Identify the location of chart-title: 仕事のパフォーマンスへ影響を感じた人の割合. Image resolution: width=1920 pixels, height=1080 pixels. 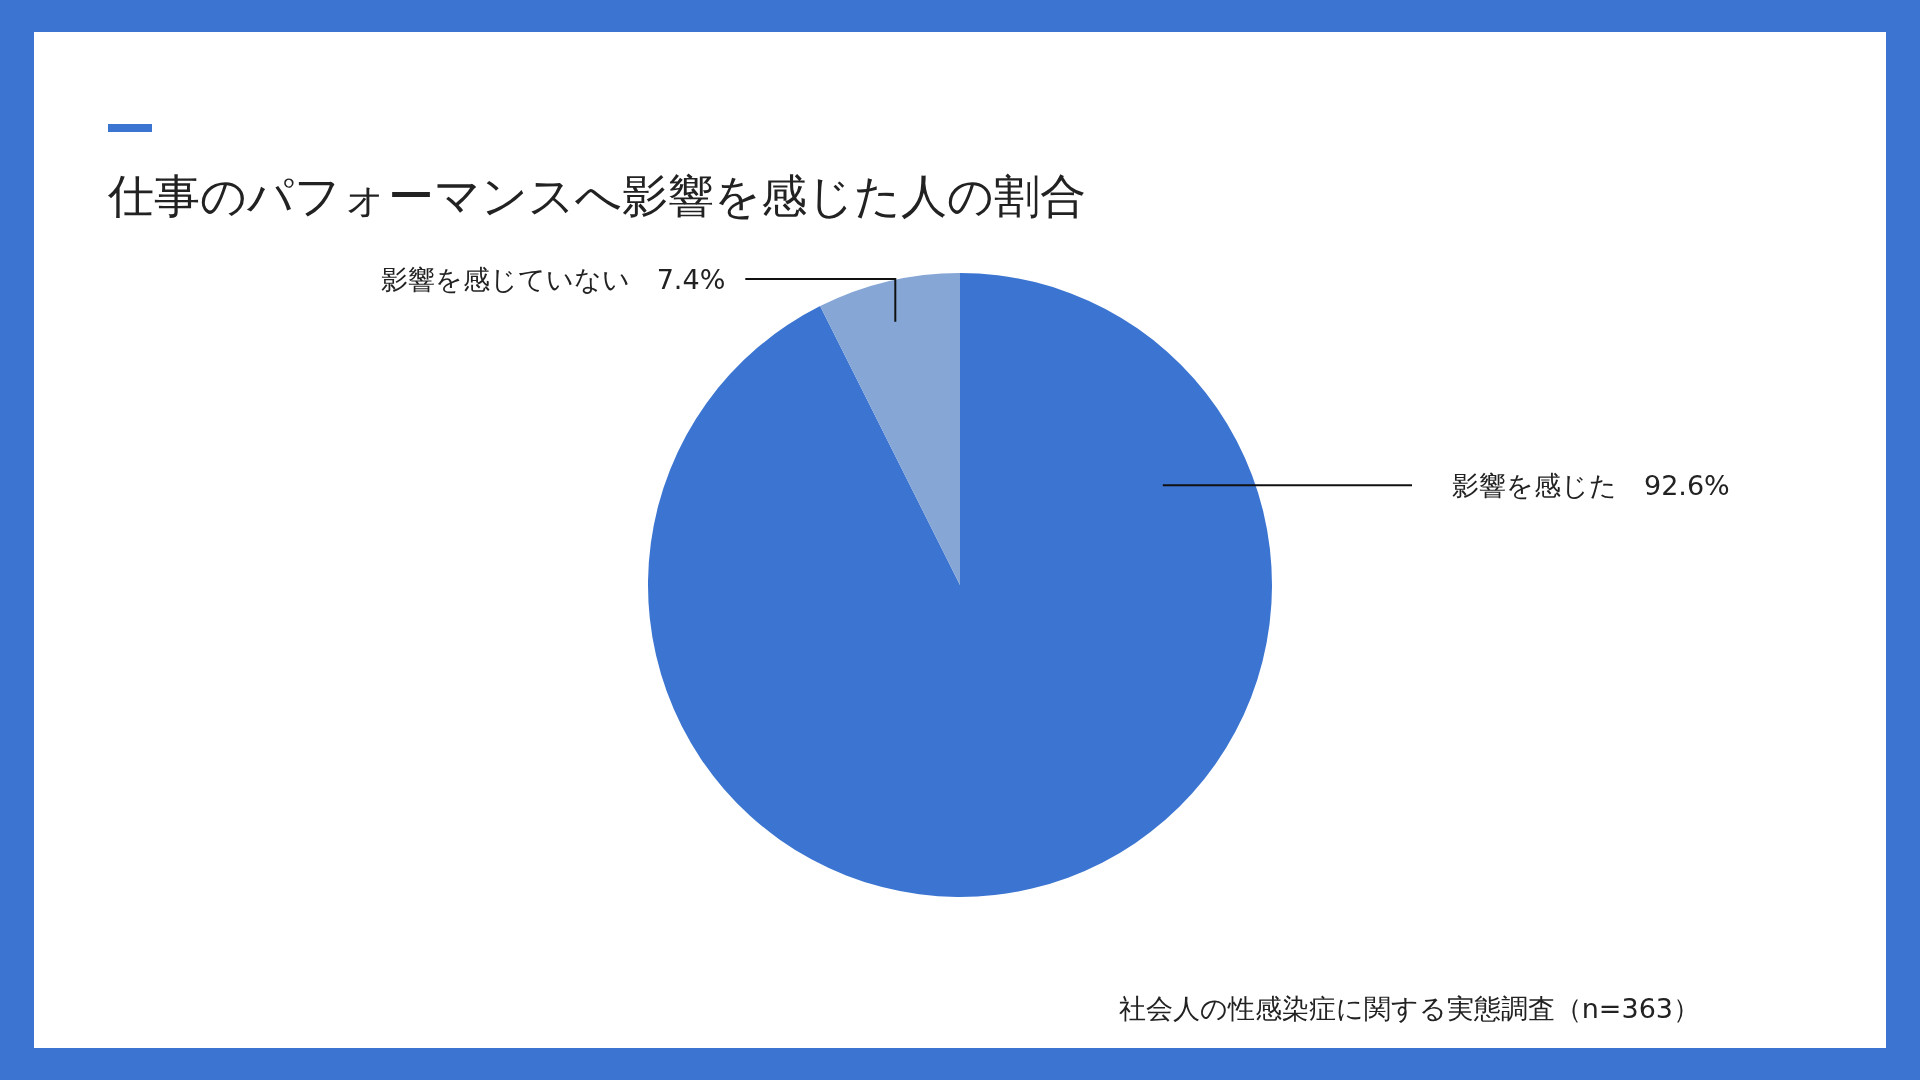
(596, 196).